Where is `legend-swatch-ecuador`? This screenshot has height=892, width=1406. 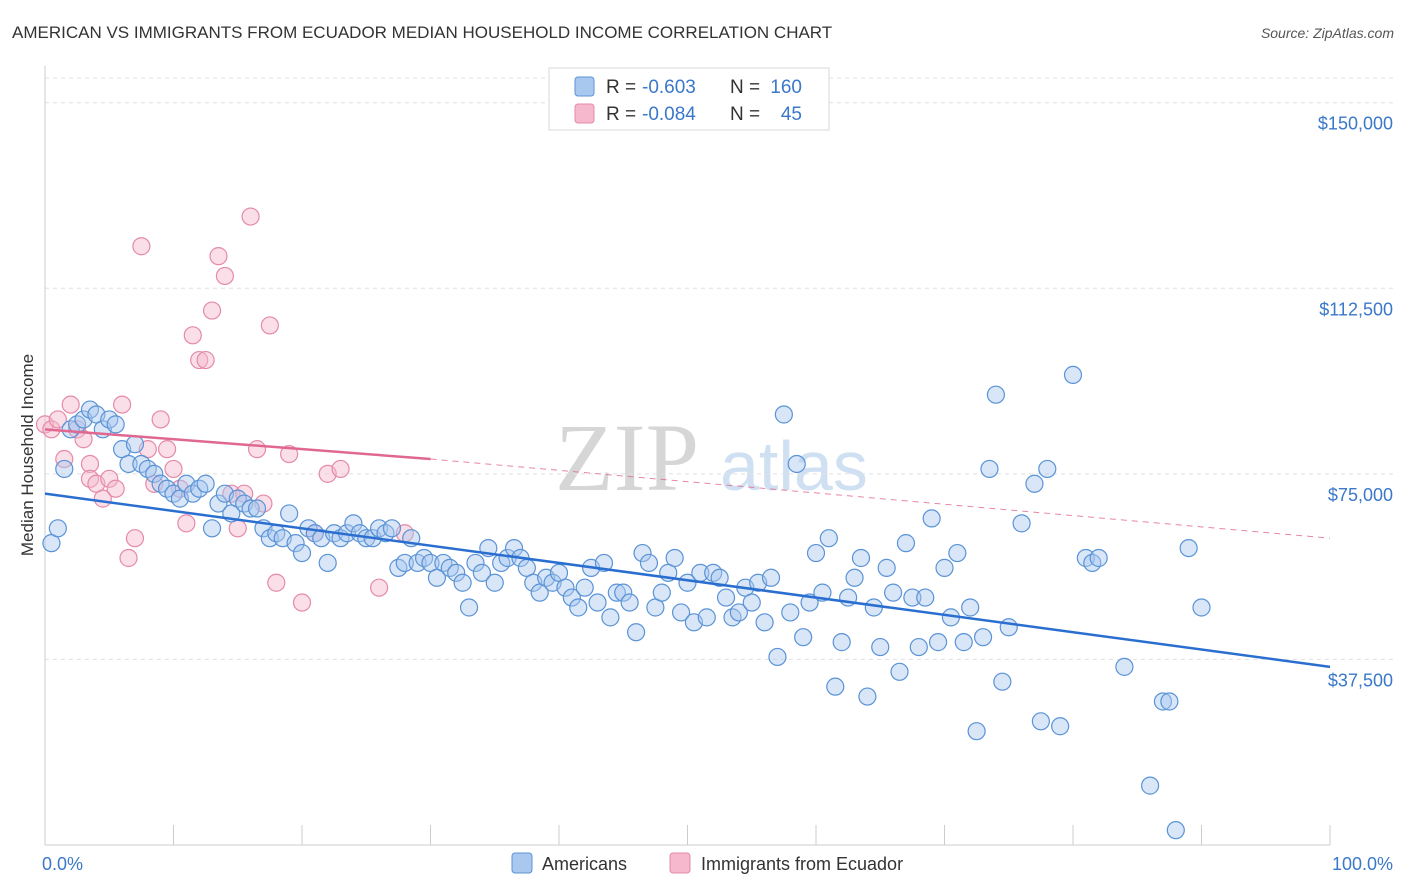 legend-swatch-ecuador is located at coordinates (584, 113).